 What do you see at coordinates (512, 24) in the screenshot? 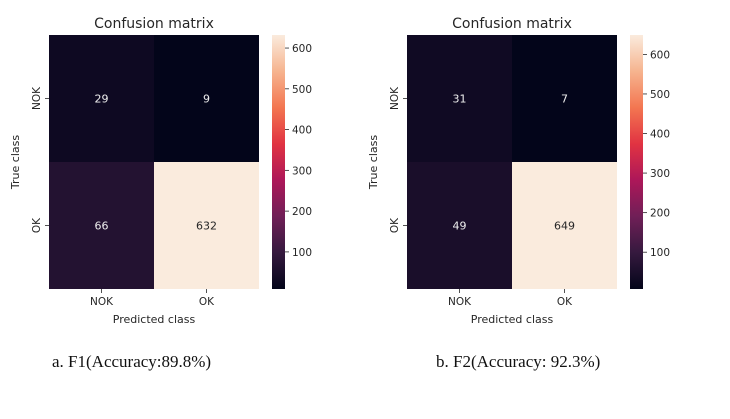
I see `chart-title-f2: Confusion matrix` at bounding box center [512, 24].